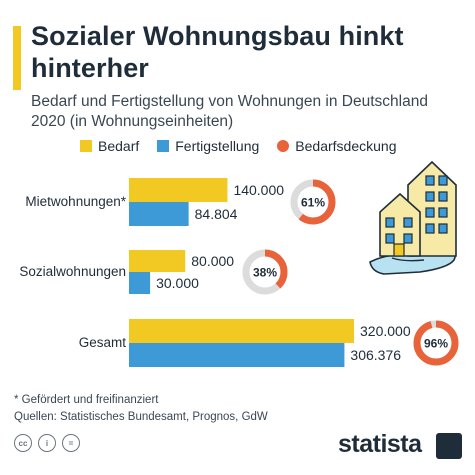 The height and width of the screenshot is (475, 475). I want to click on category-label-gesamt: Gesamt, so click(103, 342).